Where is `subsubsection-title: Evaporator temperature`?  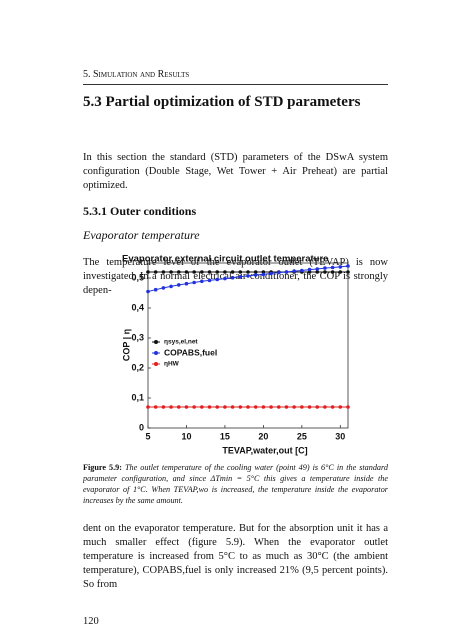 subsubsection-title: Evaporator temperature is located at coordinates (141, 235).